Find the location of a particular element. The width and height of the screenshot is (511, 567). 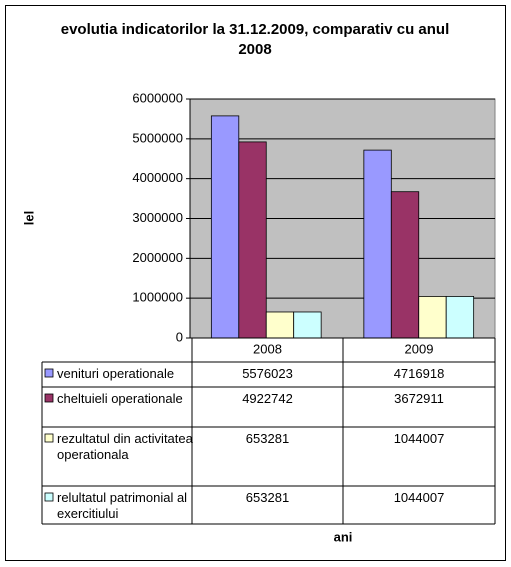

legend-label: venituri operationale is located at coordinates (116, 373).